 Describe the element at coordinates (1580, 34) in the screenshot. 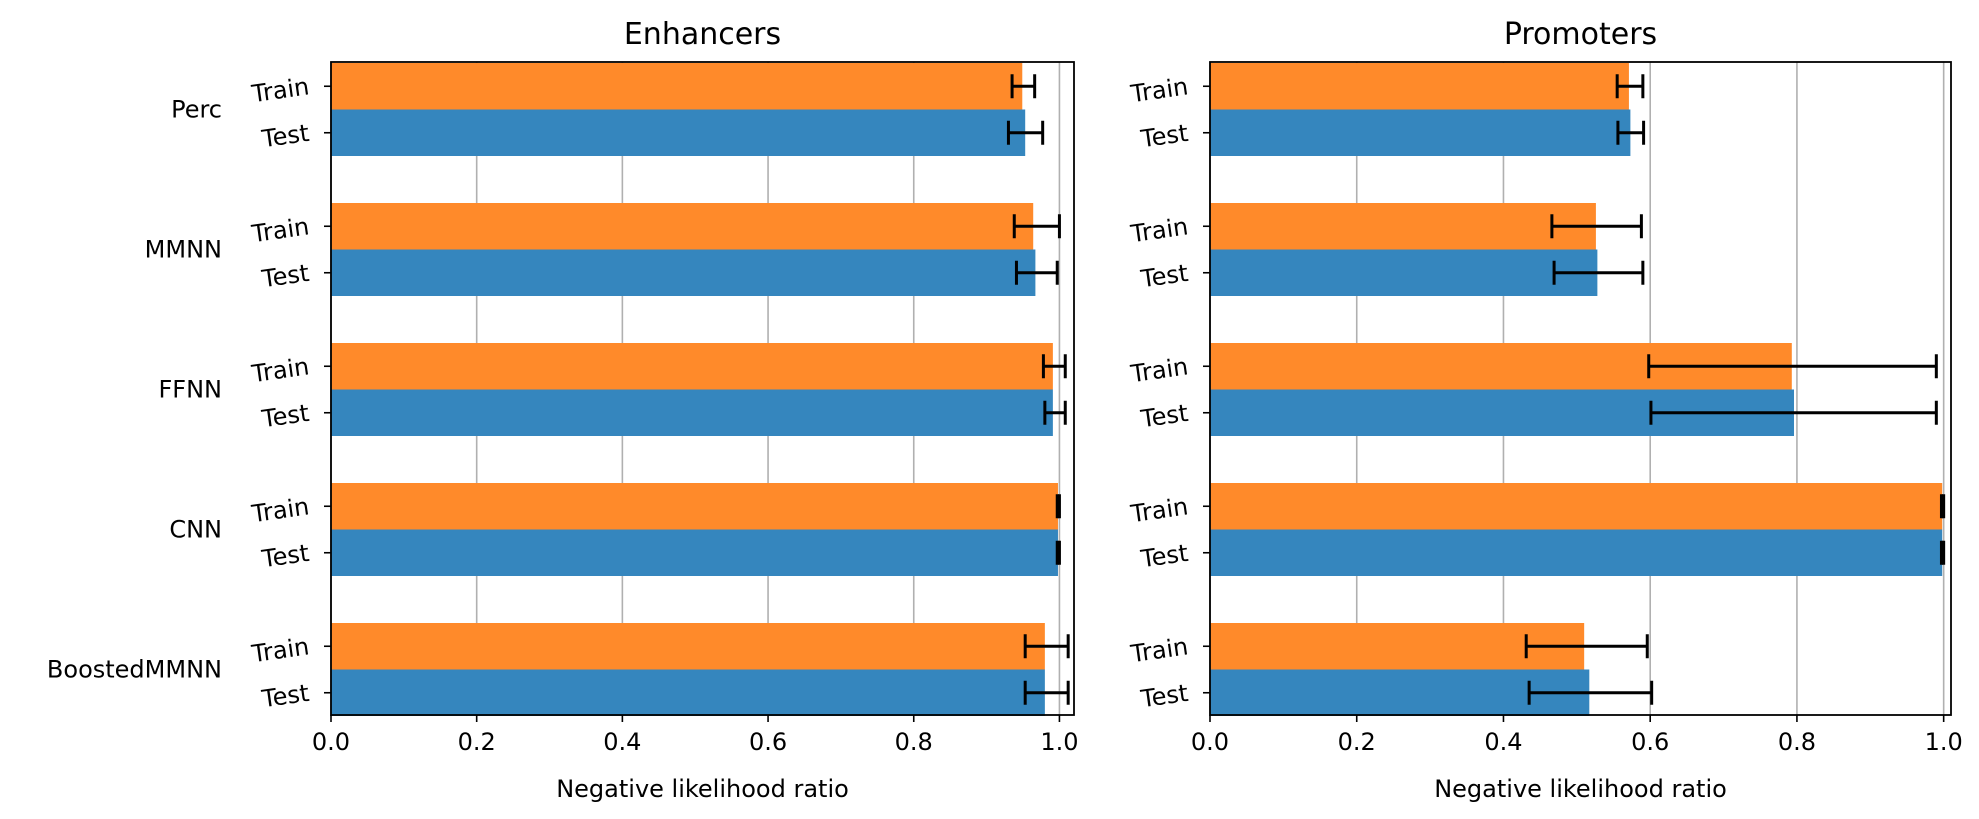

I see `panel-title: Promoters` at that location.